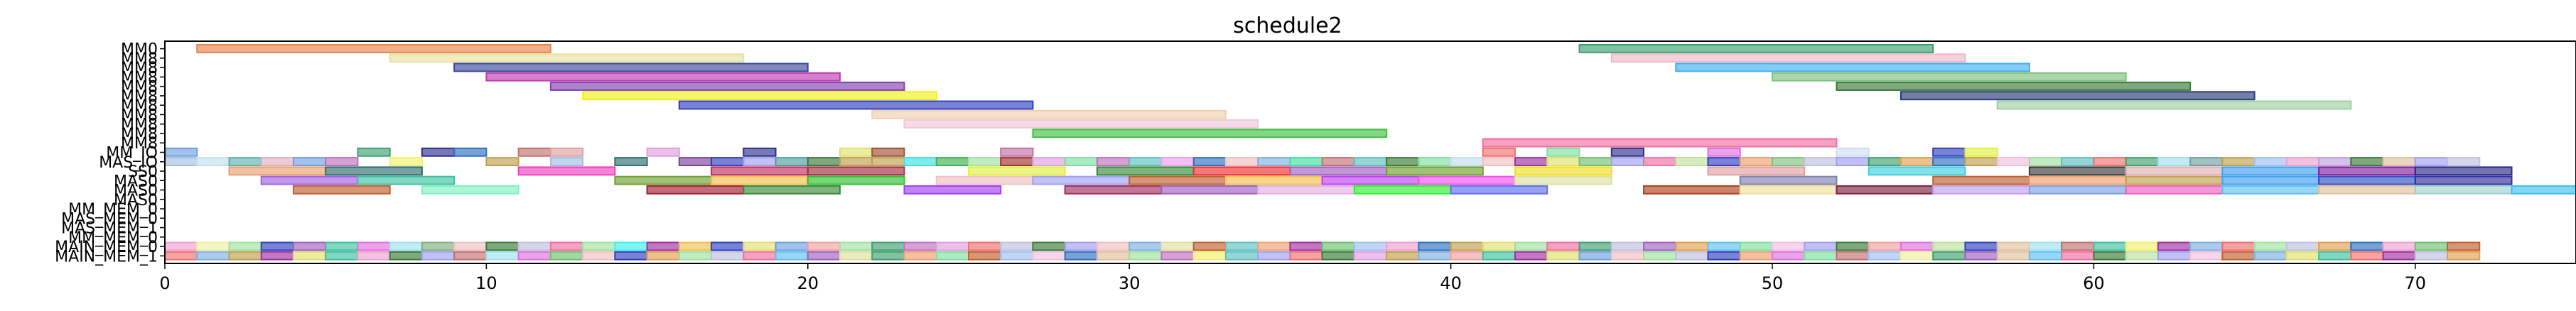 The height and width of the screenshot is (311, 2576). I want to click on row-label: MAS_MEM_1, so click(109, 229).